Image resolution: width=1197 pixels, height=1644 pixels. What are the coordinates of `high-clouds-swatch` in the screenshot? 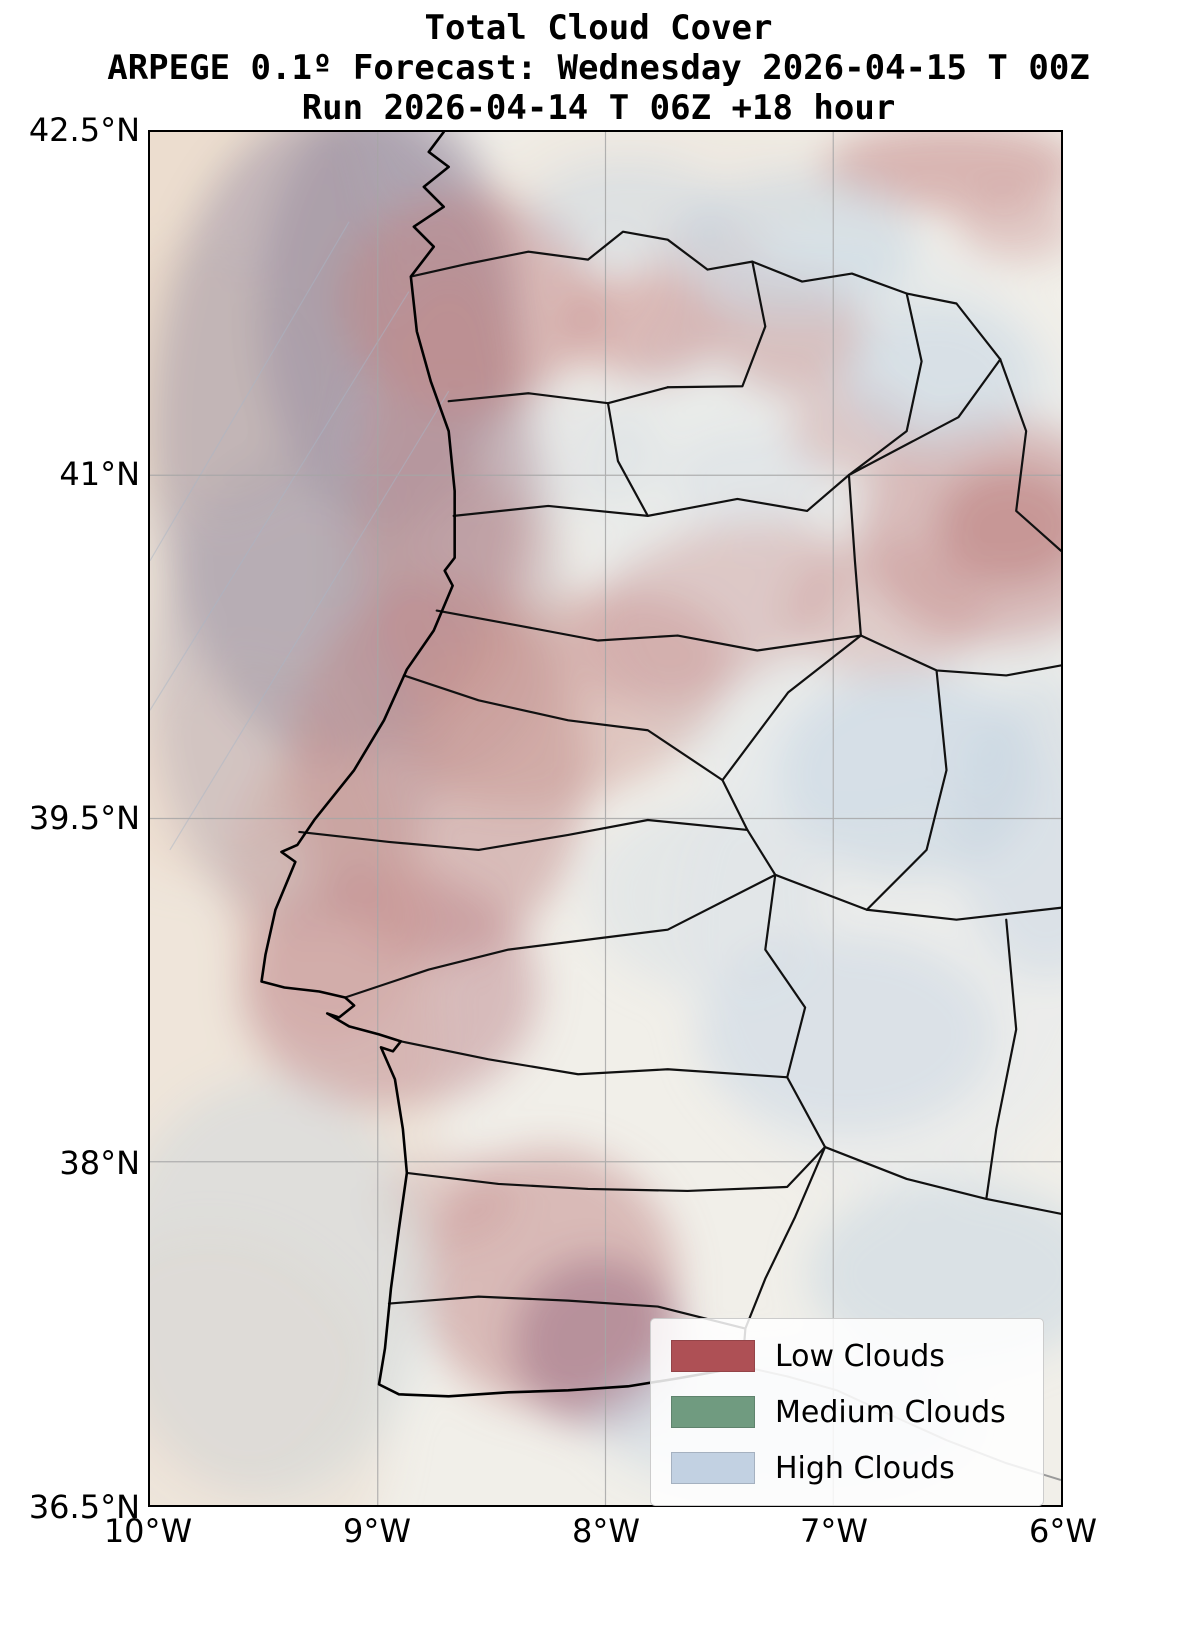 It's located at (713, 1468).